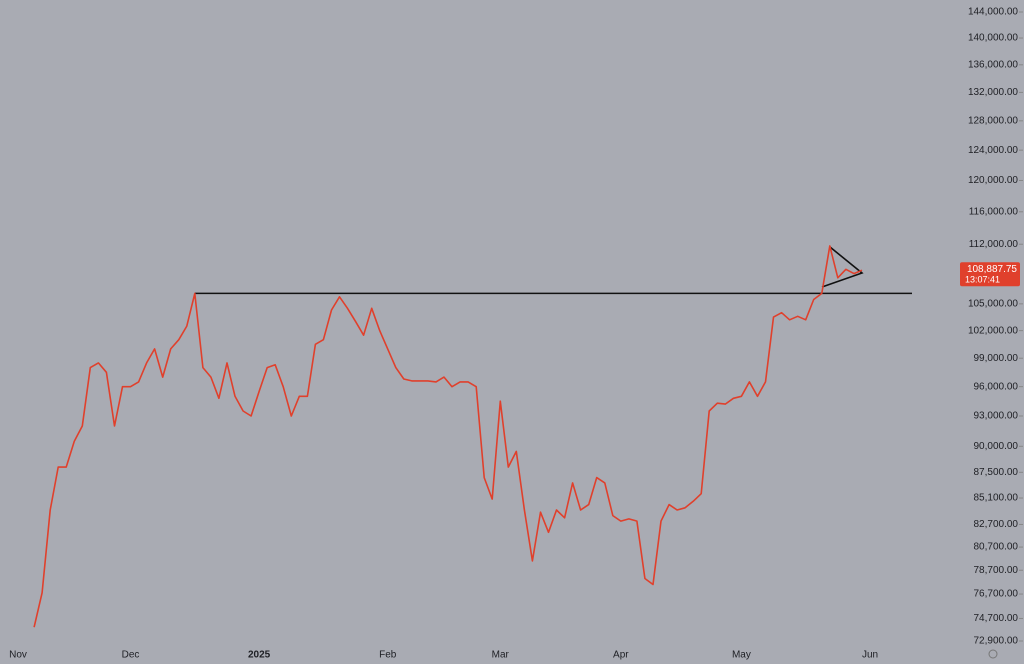 The height and width of the screenshot is (664, 1024). Describe the element at coordinates (993, 303) in the screenshot. I see `y-tick-label: 105,000.00` at that location.